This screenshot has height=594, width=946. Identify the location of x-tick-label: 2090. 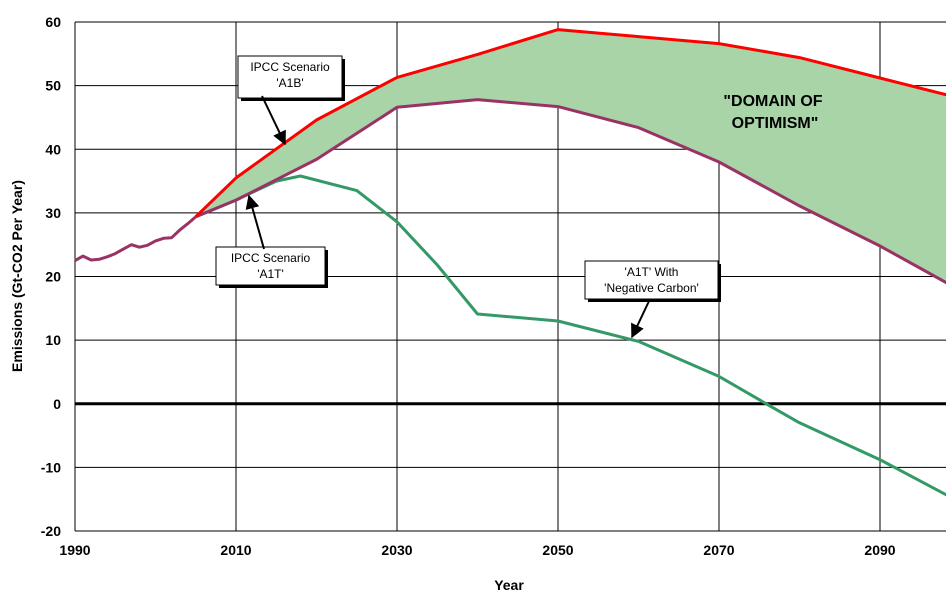
(879, 550).